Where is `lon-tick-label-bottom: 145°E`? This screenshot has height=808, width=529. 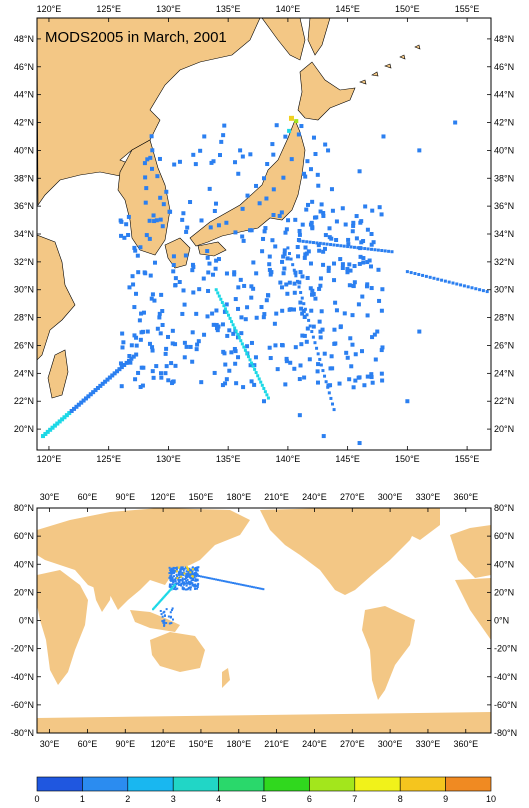
lon-tick-label-bottom: 145°E is located at coordinates (347, 459).